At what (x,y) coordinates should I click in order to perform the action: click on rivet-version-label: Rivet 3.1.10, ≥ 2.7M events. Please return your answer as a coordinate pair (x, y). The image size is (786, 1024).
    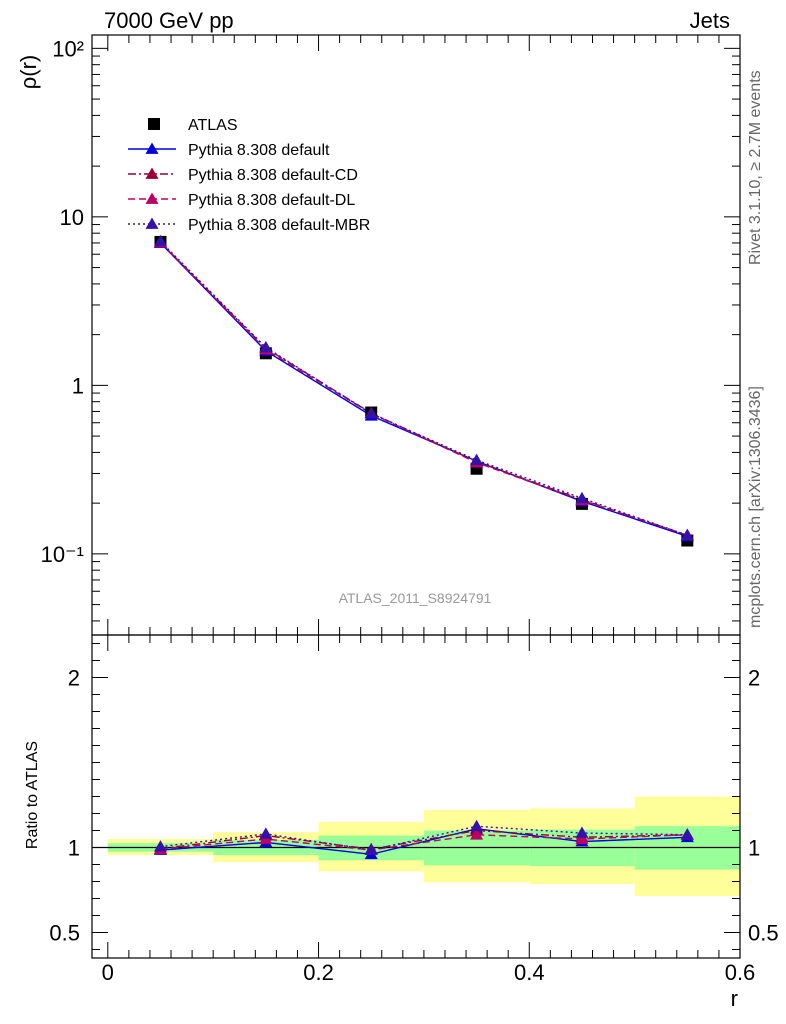
    Looking at the image, I should click on (755, 167).